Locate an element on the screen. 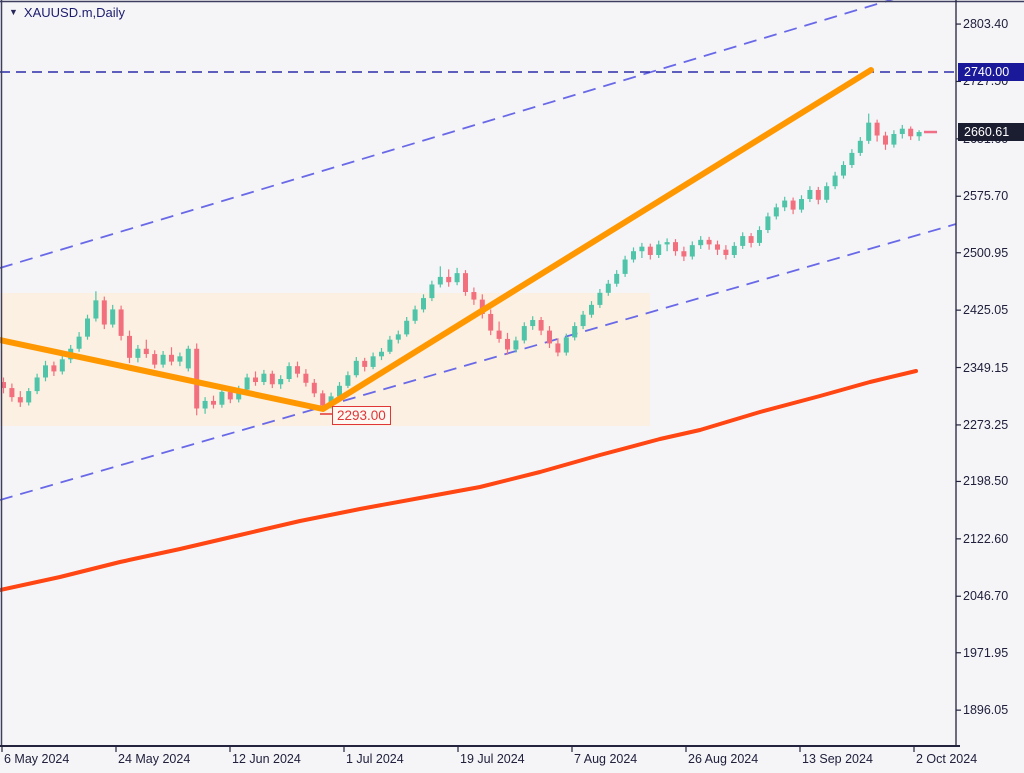 The height and width of the screenshot is (773, 1024). time-axis-label: 13 Sep 2024 is located at coordinates (837, 759).